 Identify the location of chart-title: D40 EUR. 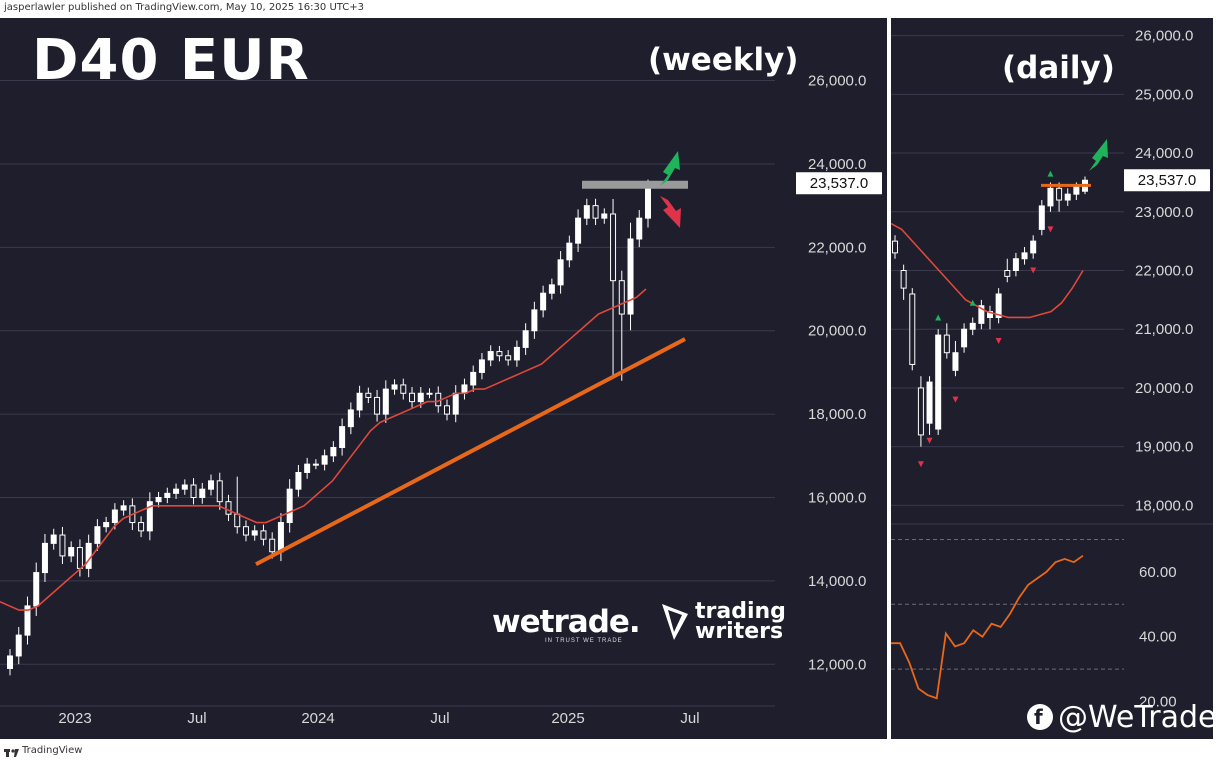
(171, 60).